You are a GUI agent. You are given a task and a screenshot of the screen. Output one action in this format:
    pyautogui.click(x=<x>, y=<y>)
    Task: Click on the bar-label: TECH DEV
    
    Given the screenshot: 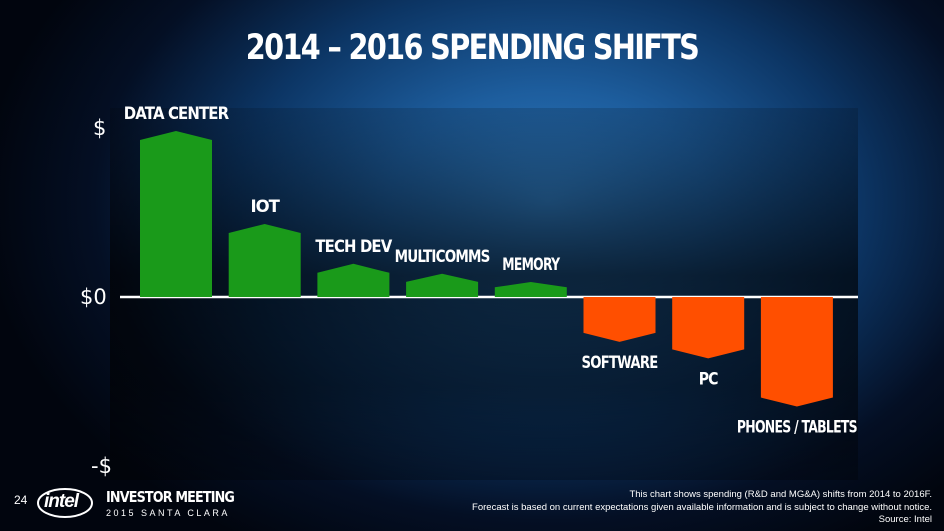 What is the action you would take?
    pyautogui.click(x=354, y=247)
    